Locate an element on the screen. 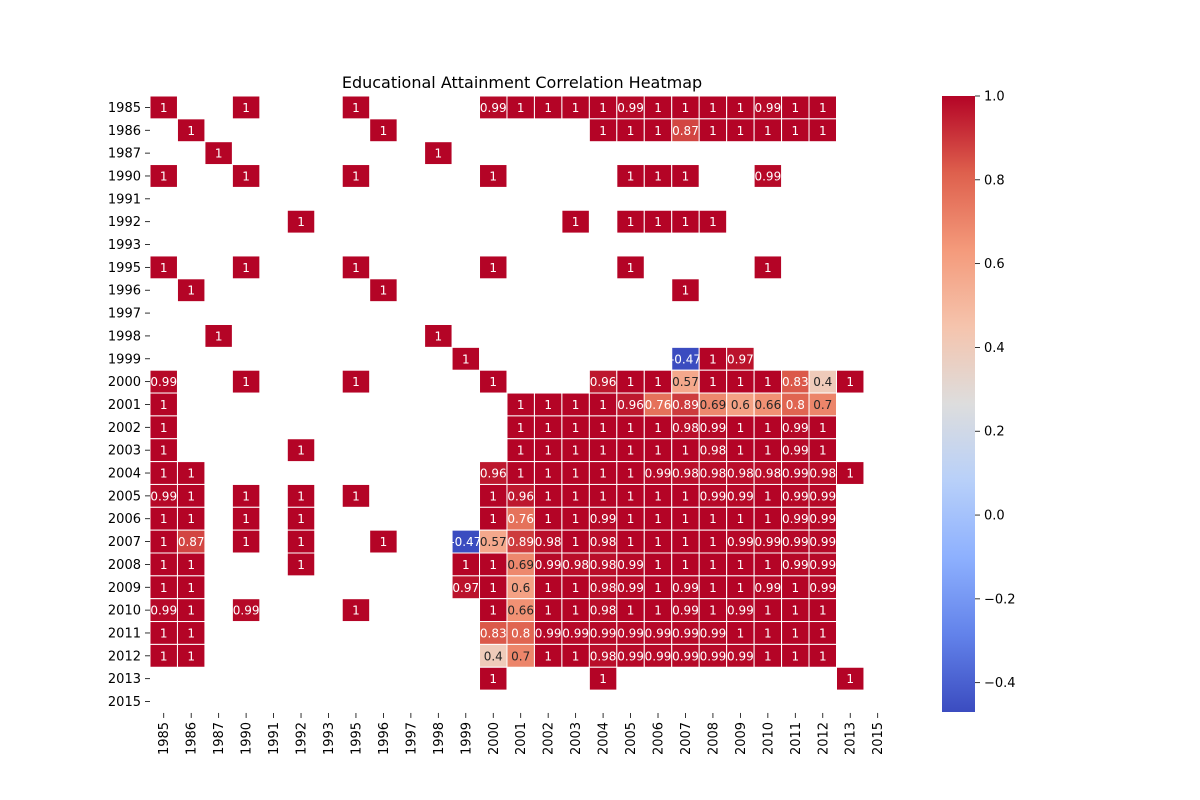 The image size is (1200, 800). heatmap-cell: 0.6 is located at coordinates (520, 587).